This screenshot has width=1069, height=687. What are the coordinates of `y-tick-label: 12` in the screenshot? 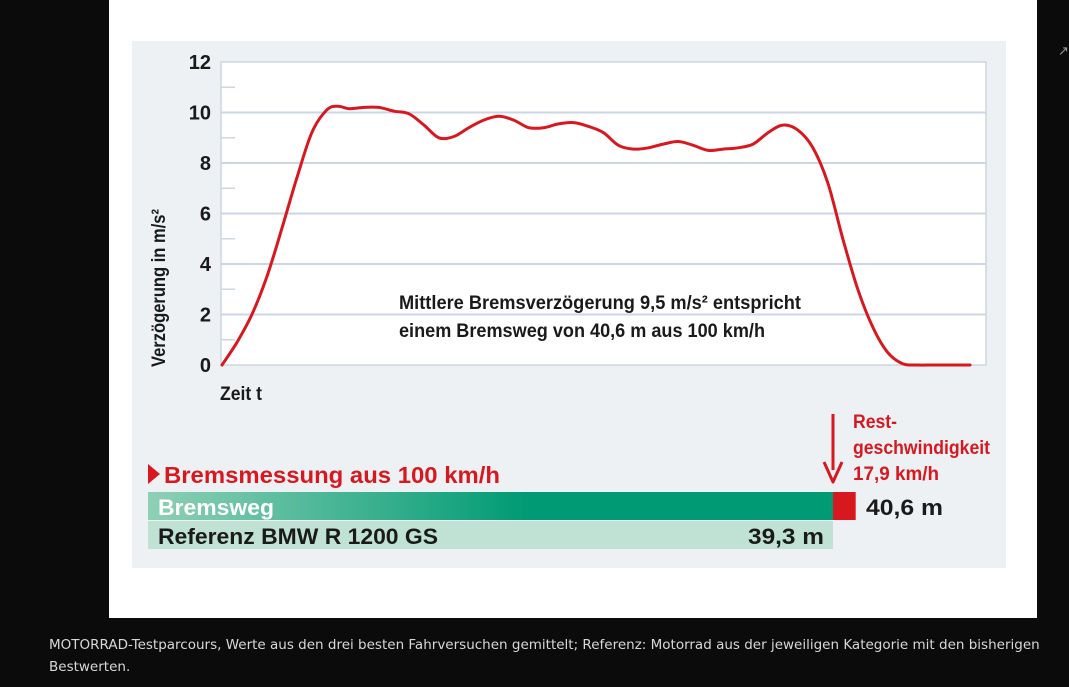 It's located at (200, 63).